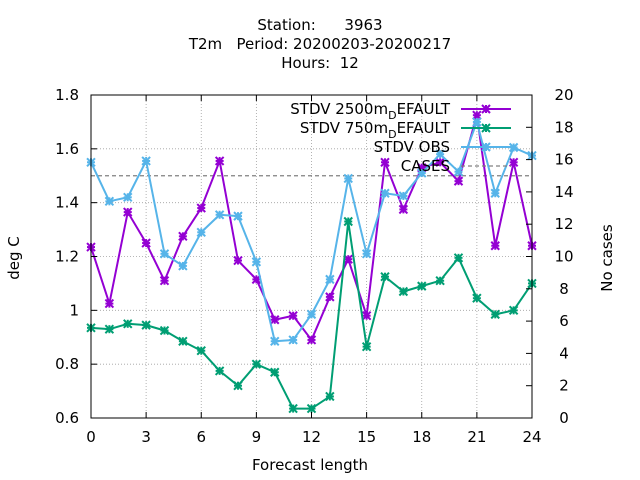 The width and height of the screenshot is (640, 480). Describe the element at coordinates (310, 465) in the screenshot. I see `x-axis-label: Forecast length` at that location.